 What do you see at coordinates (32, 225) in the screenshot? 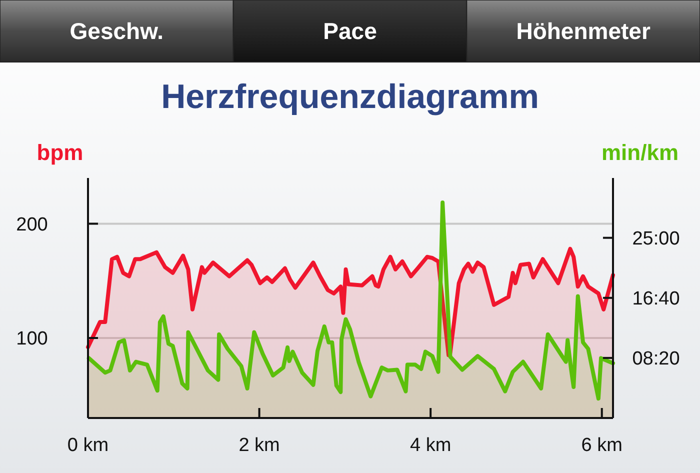
I see `y-tick-label: 200` at bounding box center [32, 225].